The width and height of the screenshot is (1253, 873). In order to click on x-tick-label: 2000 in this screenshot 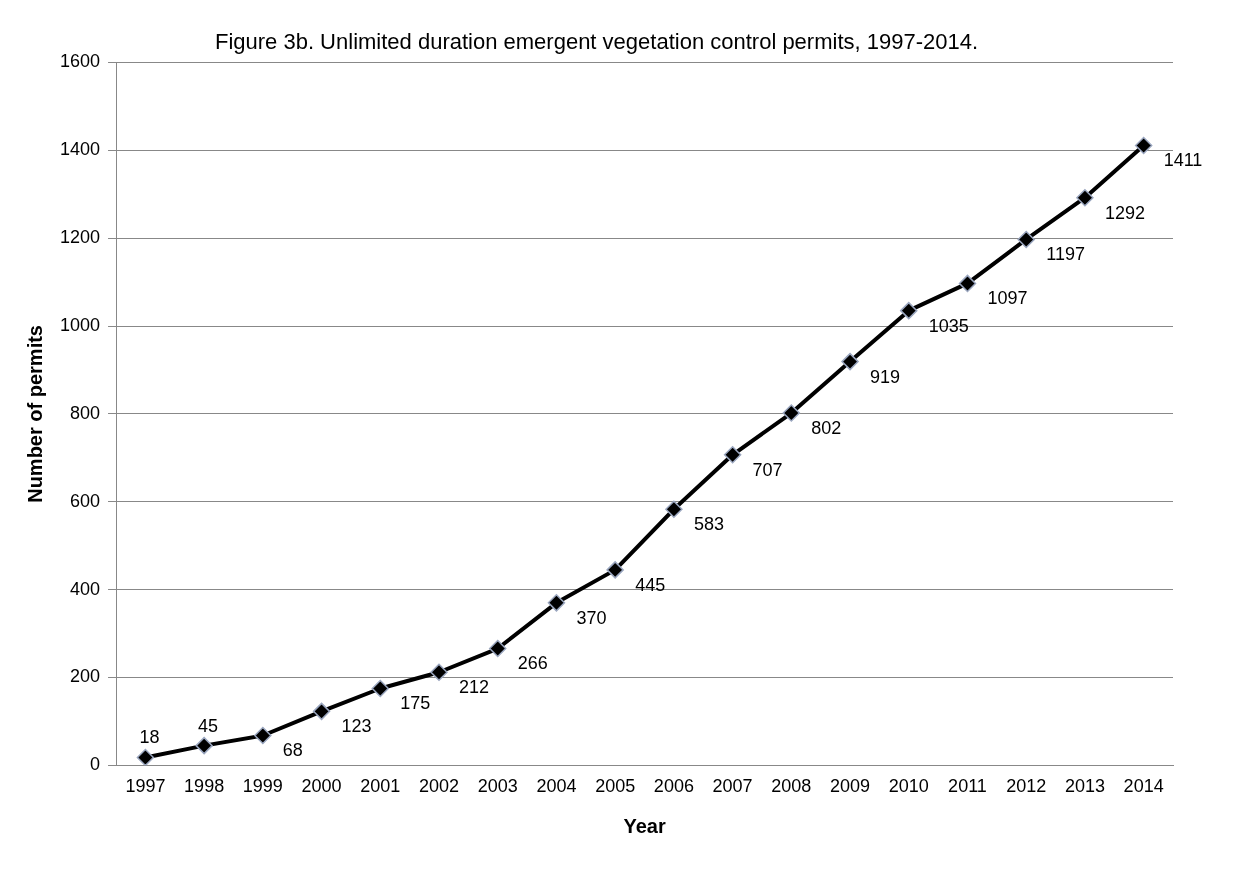, I will do `click(321, 786)`.